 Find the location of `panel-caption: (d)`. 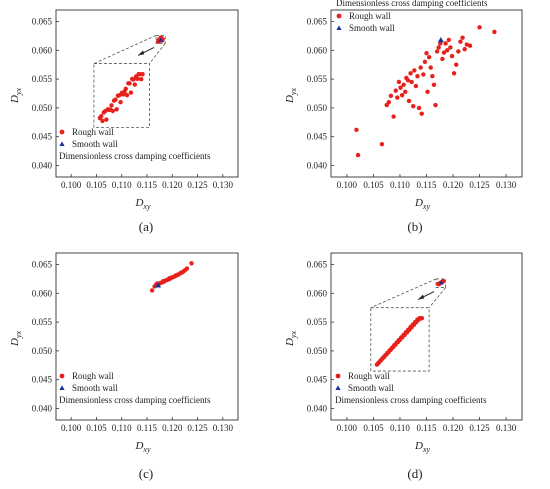

panel-caption: (d) is located at coordinates (414, 473).